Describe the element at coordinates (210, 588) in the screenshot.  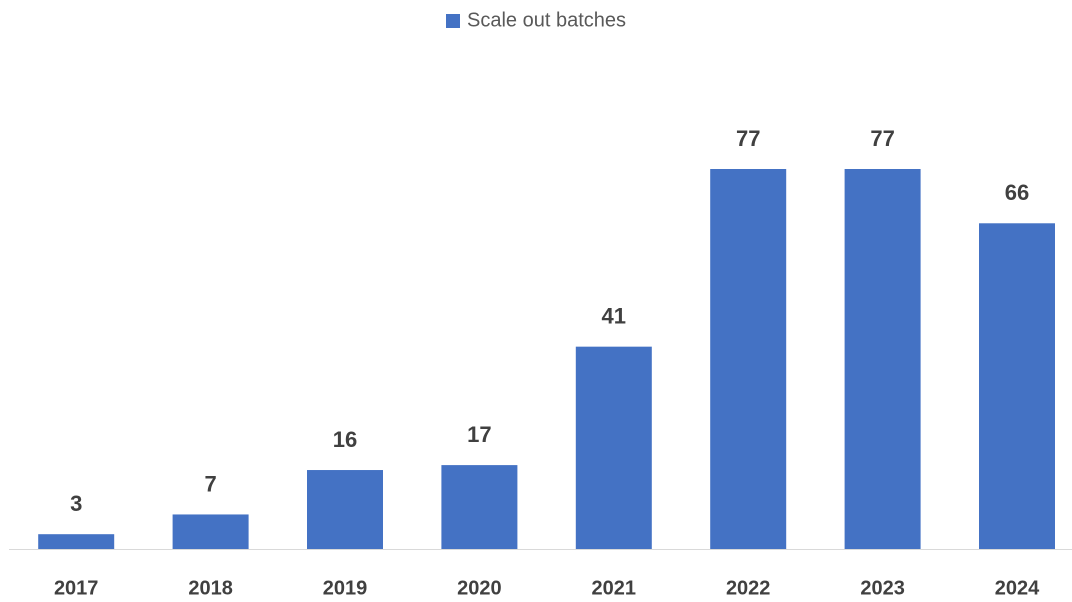
I see `x-tick-label: 2018` at that location.